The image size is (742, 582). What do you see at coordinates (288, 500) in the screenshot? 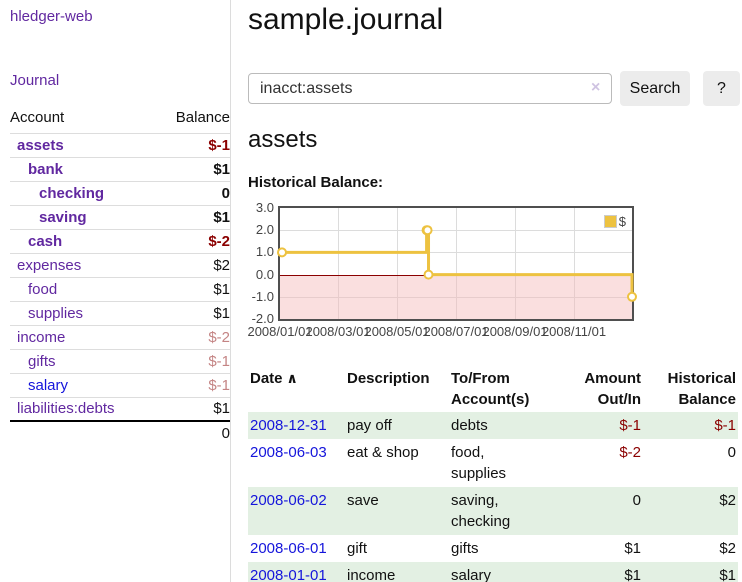
I see `register-date-link: 2008-06-02` at bounding box center [288, 500].